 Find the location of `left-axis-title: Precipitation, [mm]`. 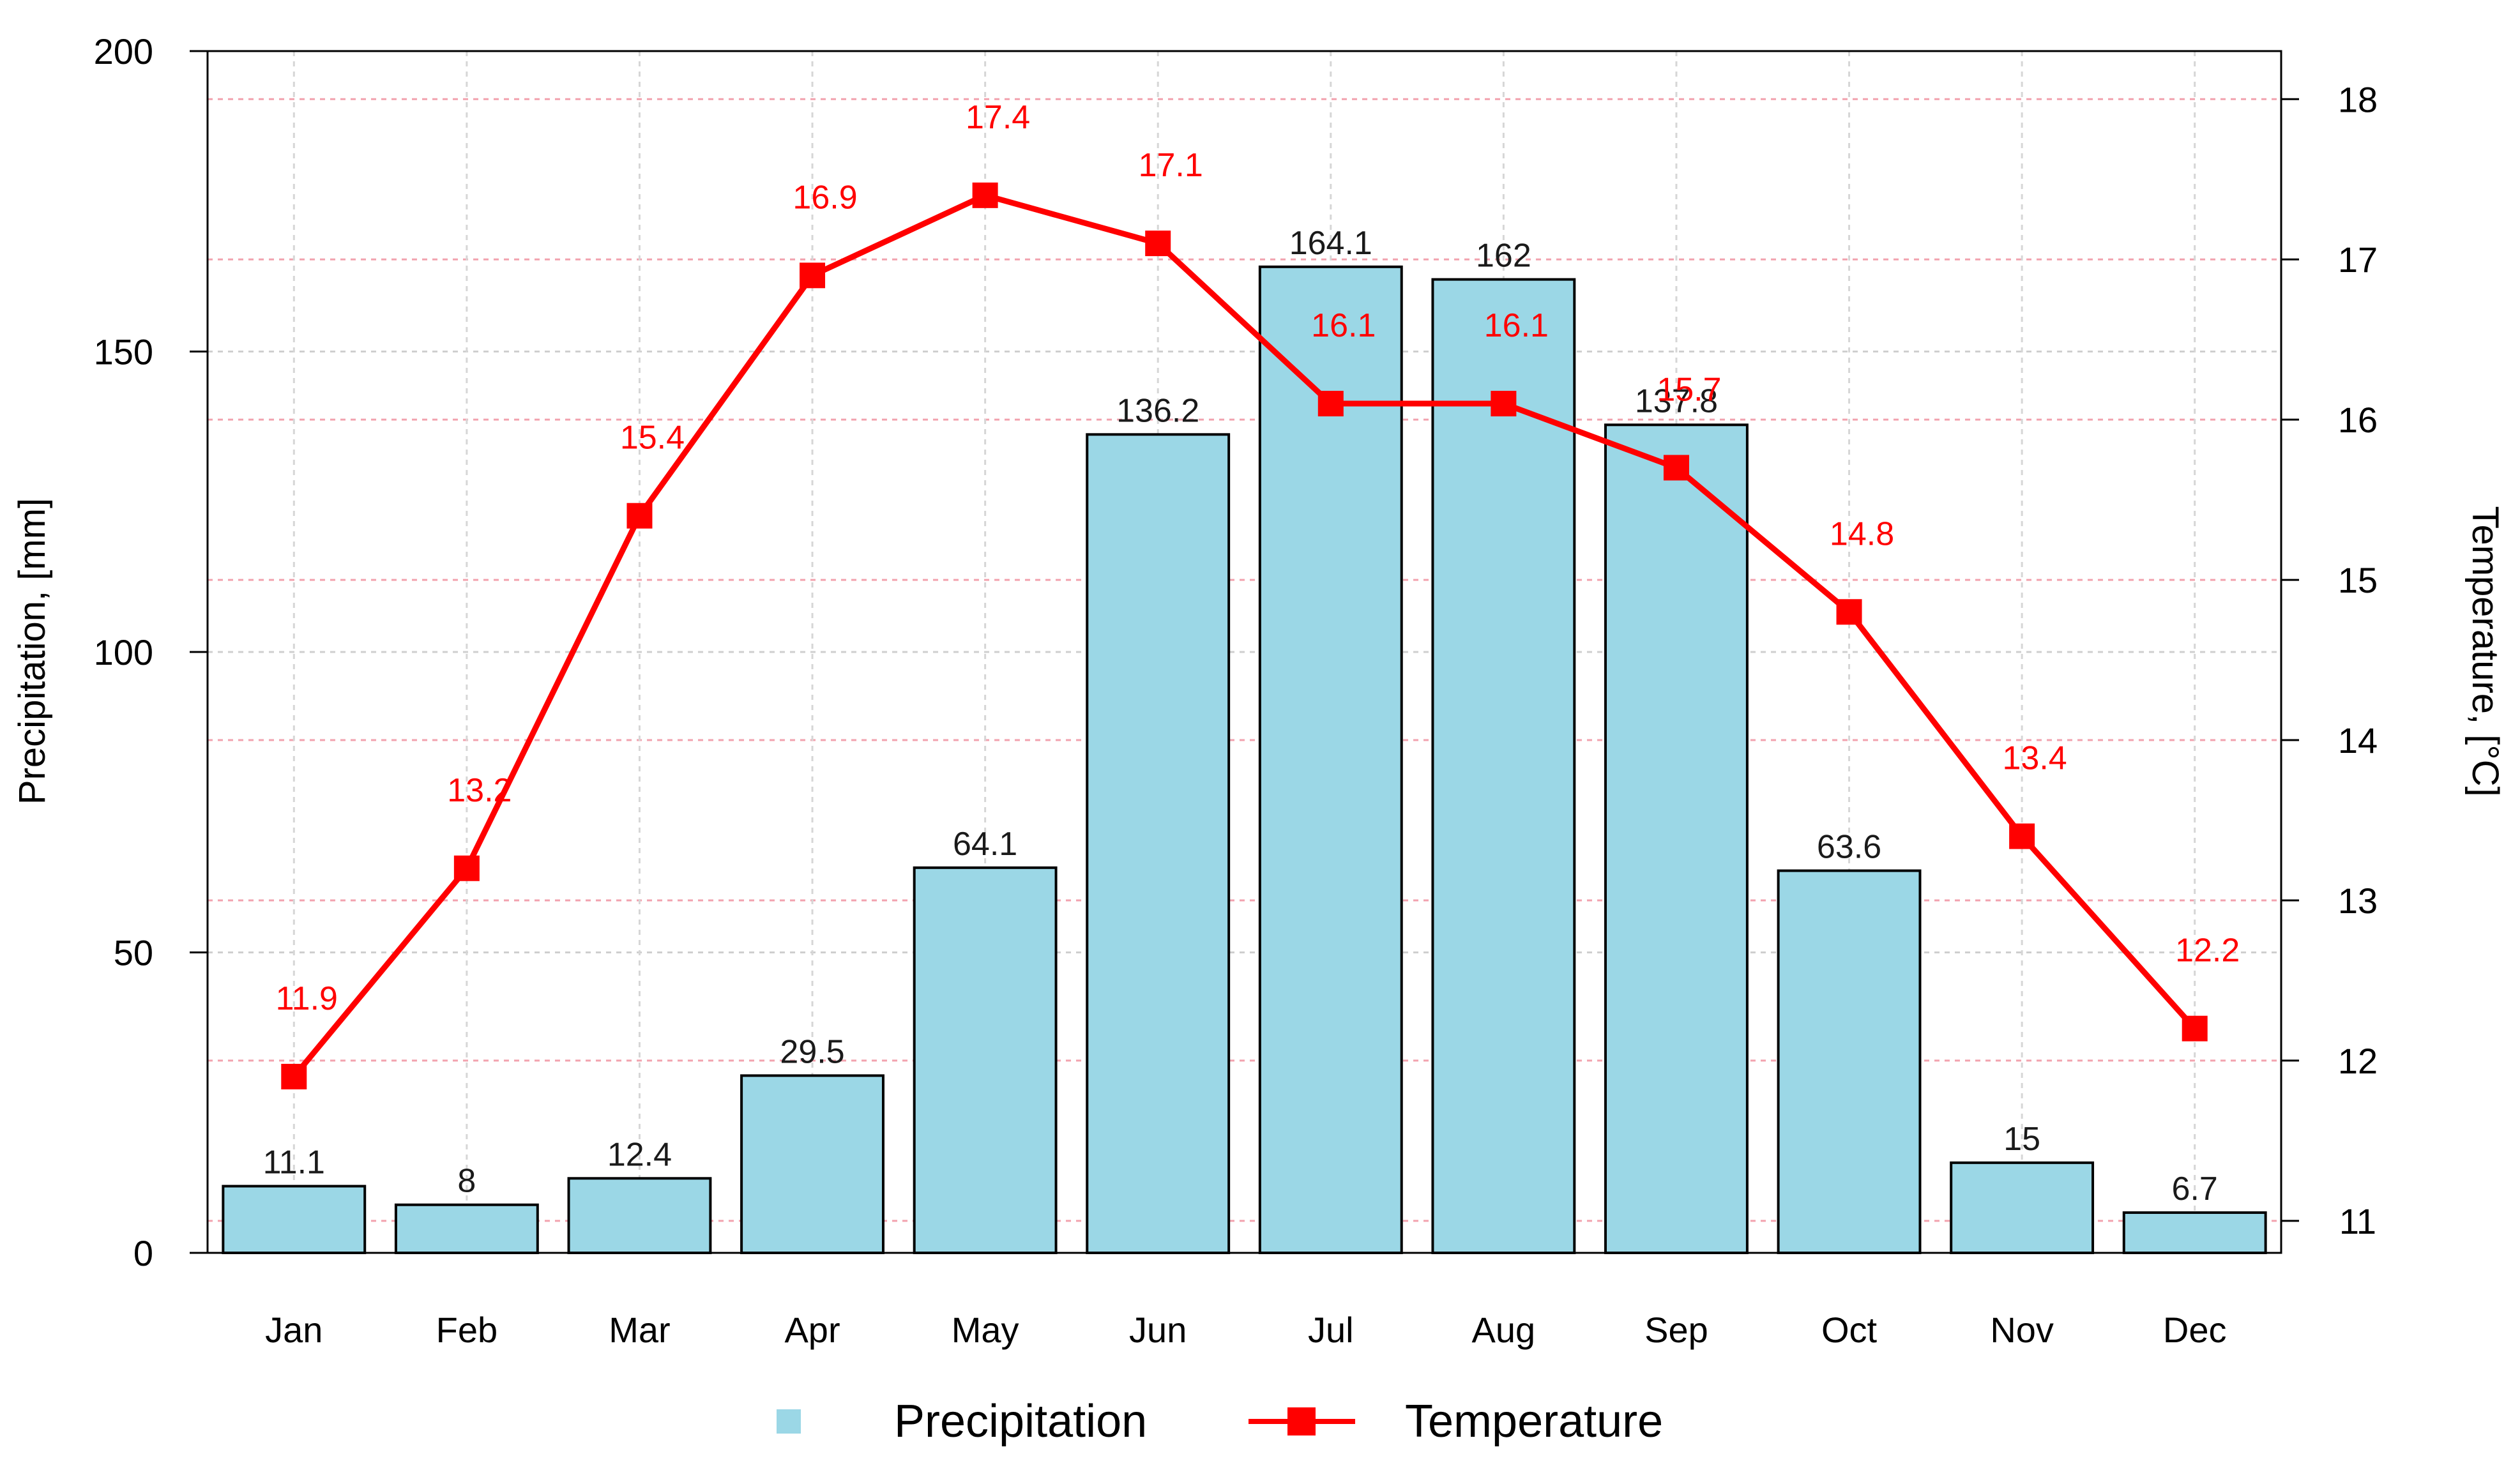

left-axis-title: Precipitation, [mm] is located at coordinates (32, 651).